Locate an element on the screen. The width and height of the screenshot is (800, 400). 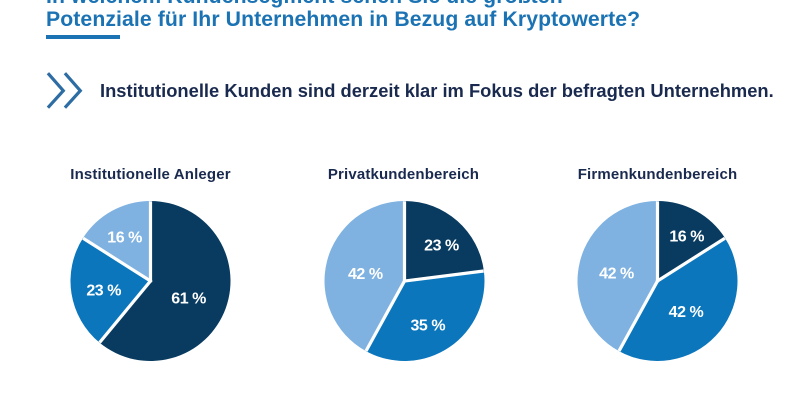
svg-text: 61 % is located at coordinates (188, 298).